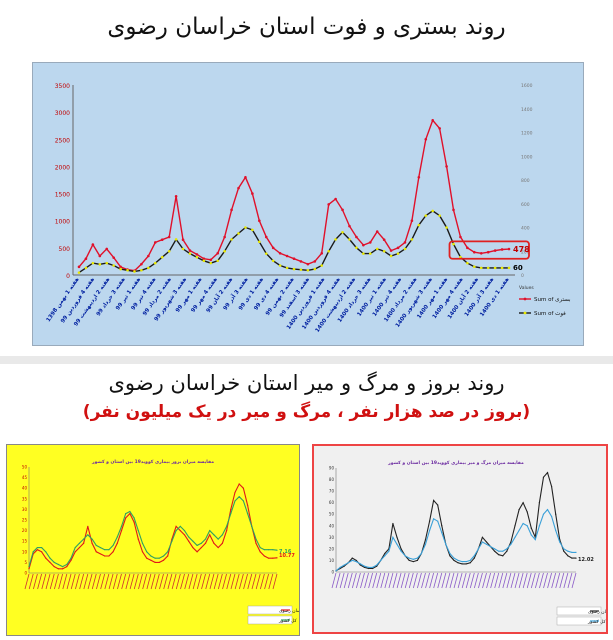  Describe the element at coordinates (25, 573) in the screenshot. I see `y-tick-label: 0` at that location.